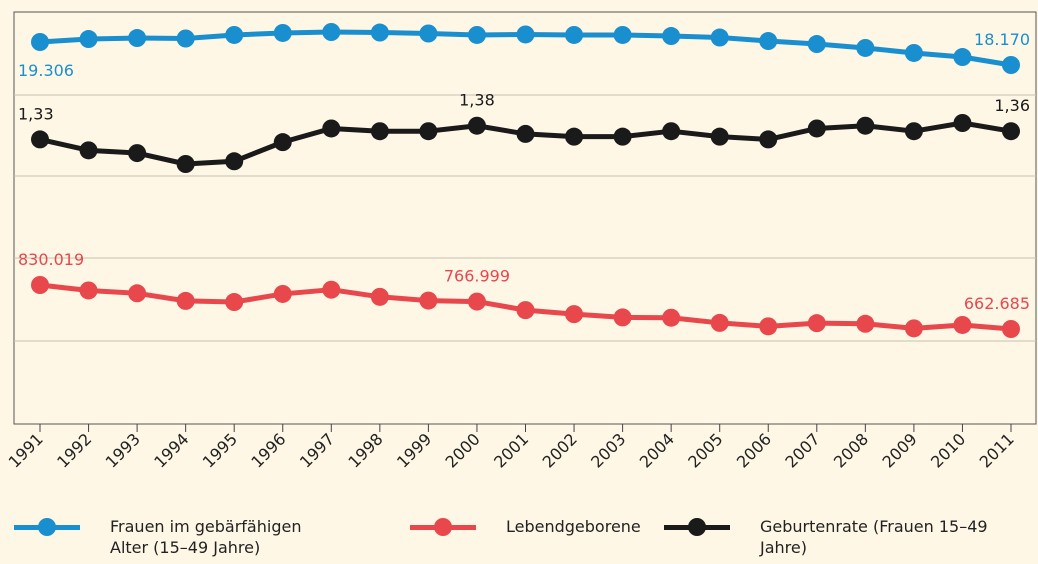  What do you see at coordinates (948, 450) in the screenshot?
I see `x-tick-label: 2010` at bounding box center [948, 450].